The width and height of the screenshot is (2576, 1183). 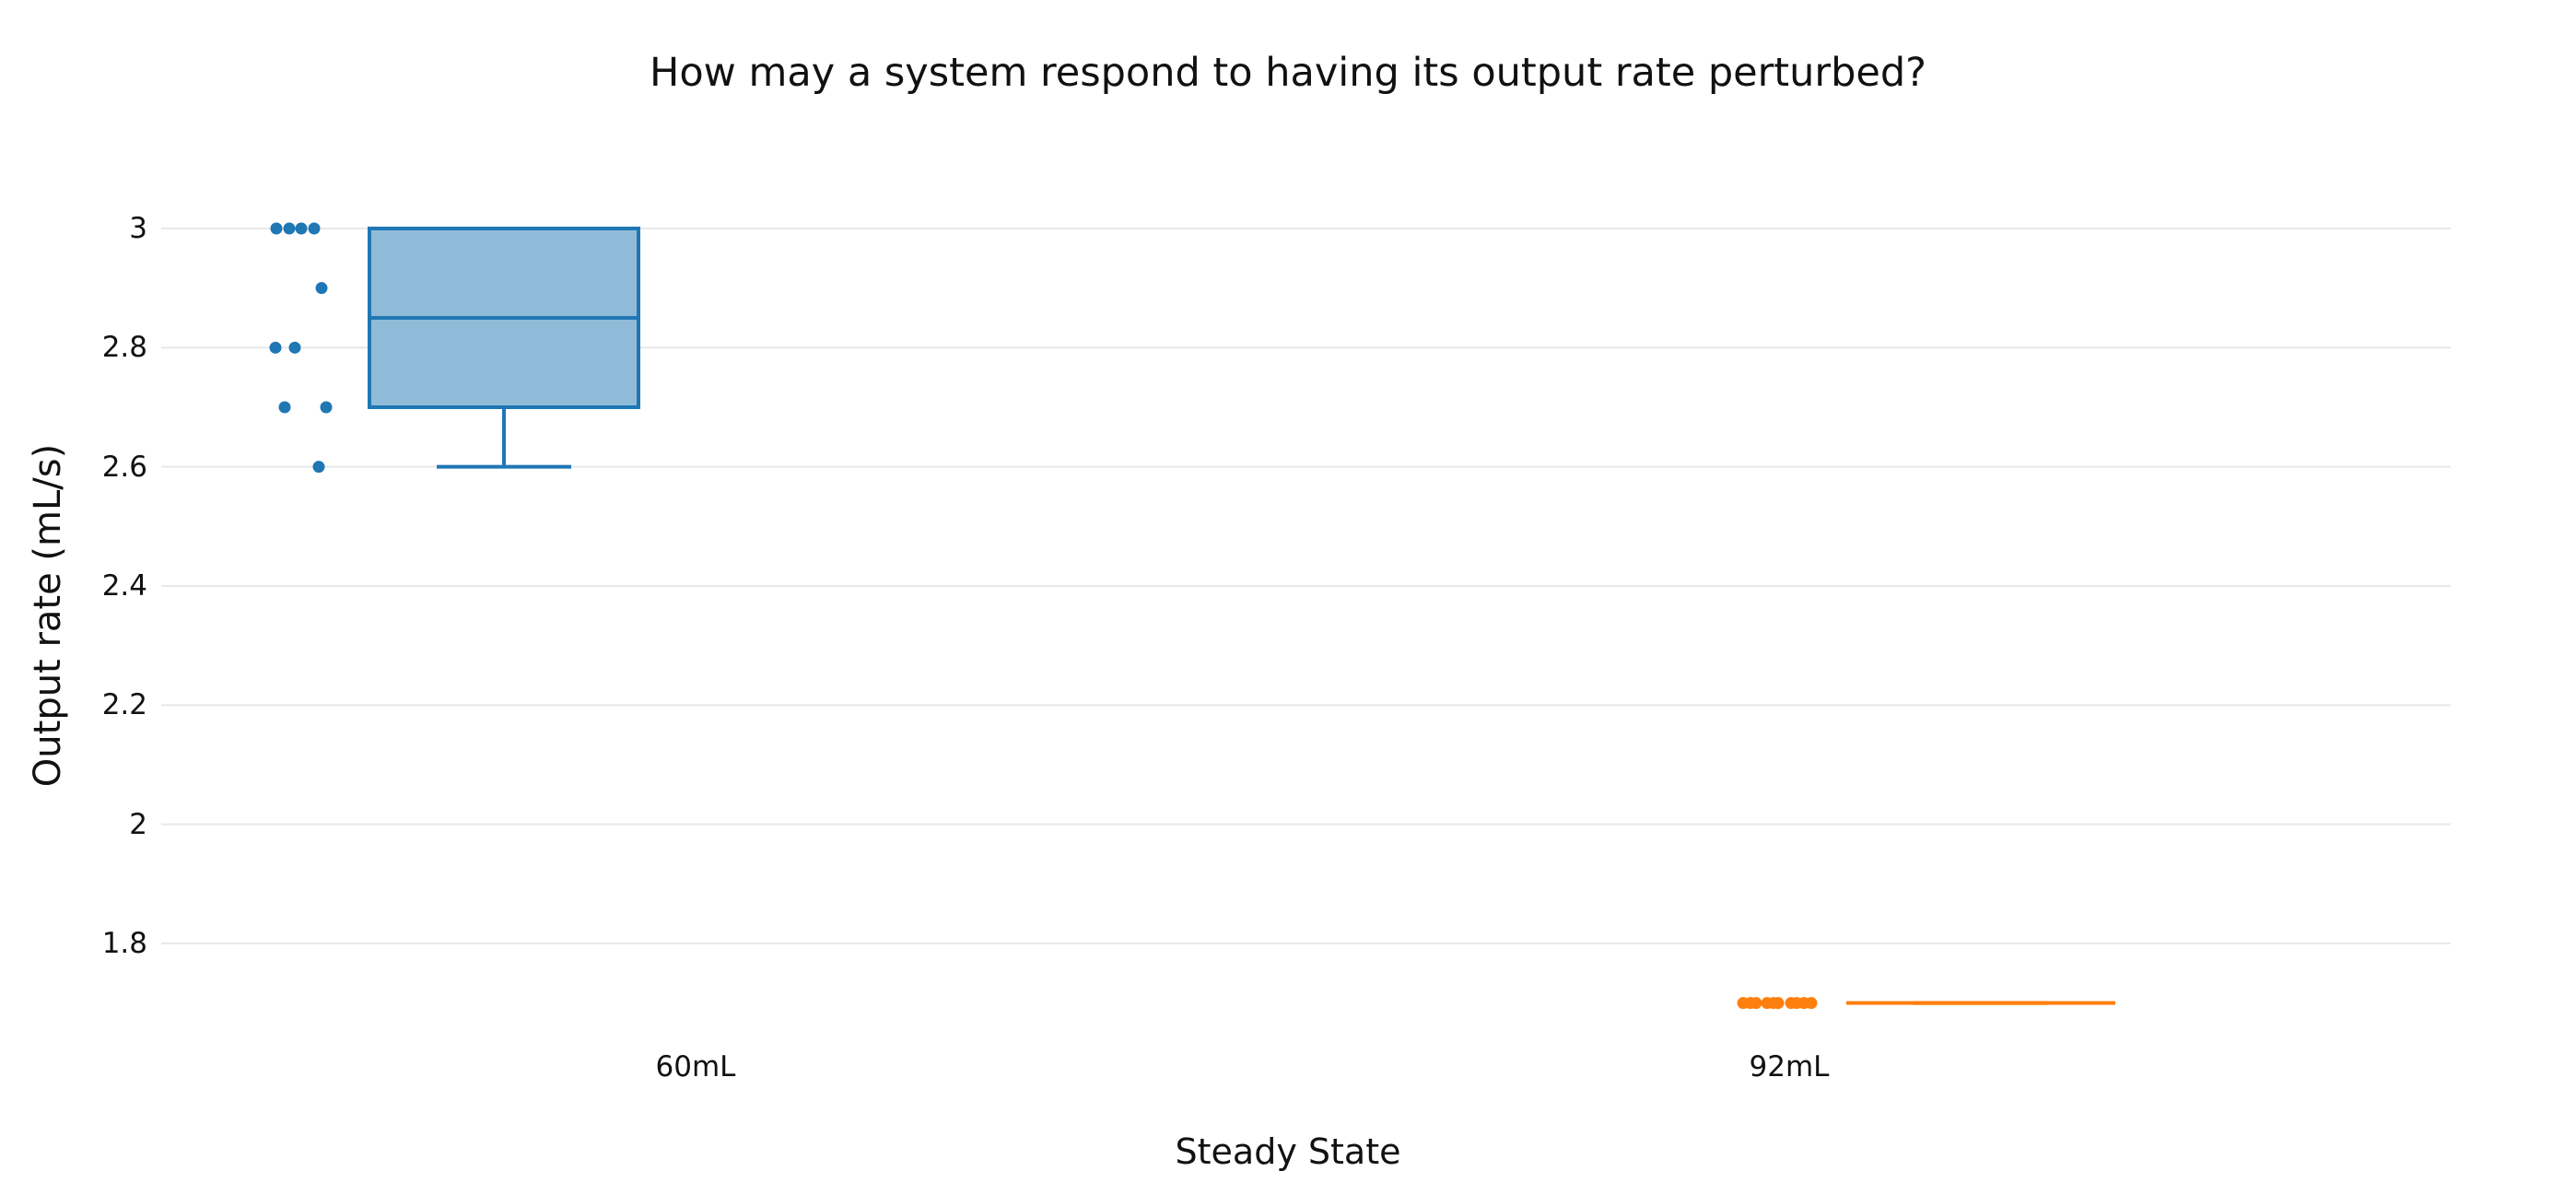 I want to click on x-axis-label: Steady State, so click(x=1288, y=1151).